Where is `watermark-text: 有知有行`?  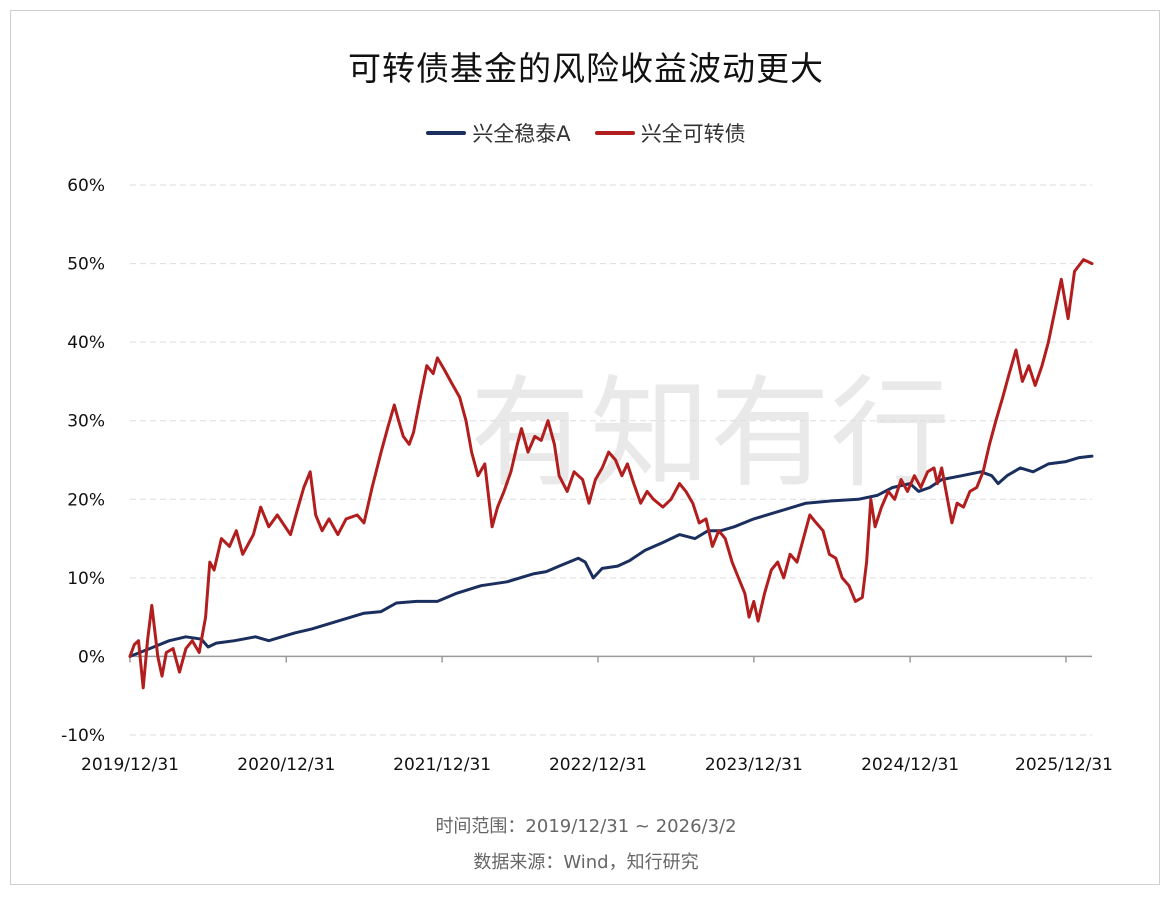
watermark-text: 有知有行 is located at coordinates (710, 434).